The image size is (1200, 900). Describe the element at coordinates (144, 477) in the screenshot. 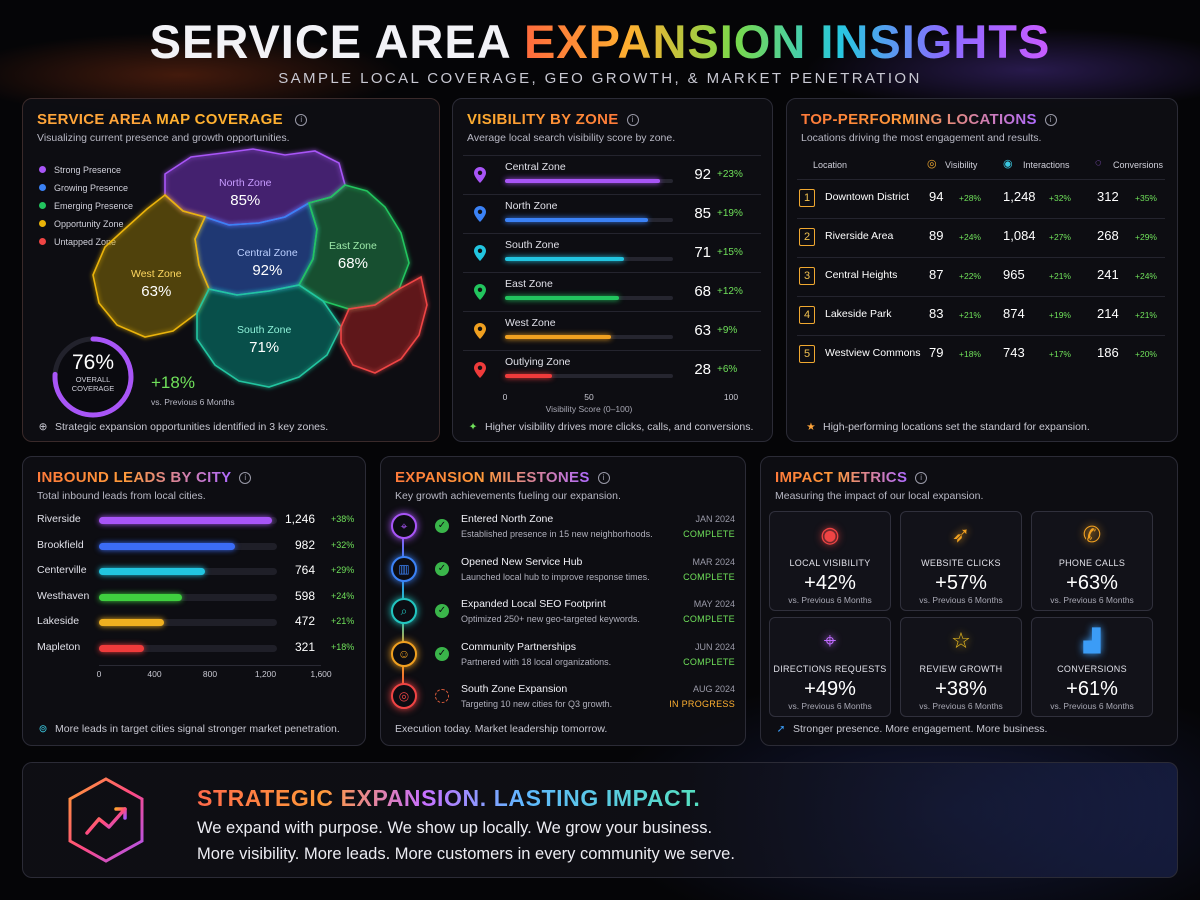

I see `leads-panel-title: INBOUND LEADS BY CITY i` at that location.